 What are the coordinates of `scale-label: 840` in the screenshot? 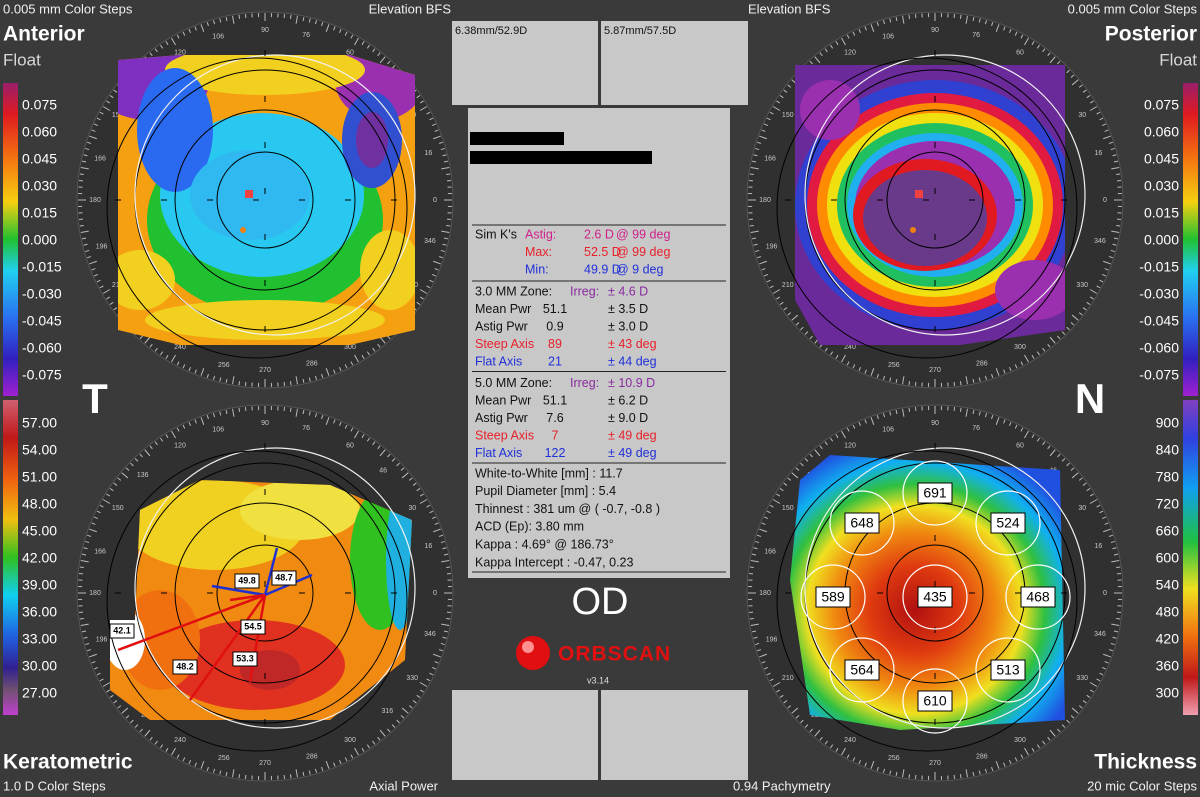 It's located at (1168, 450).